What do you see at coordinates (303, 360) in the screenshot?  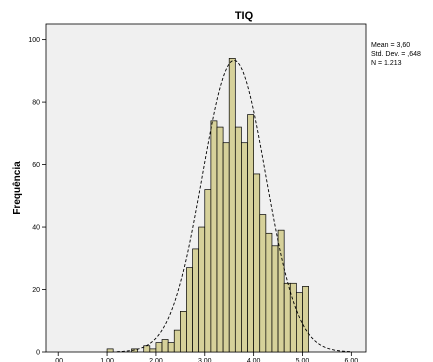 I see `x-tick-label-5: 5,00` at bounding box center [303, 360].